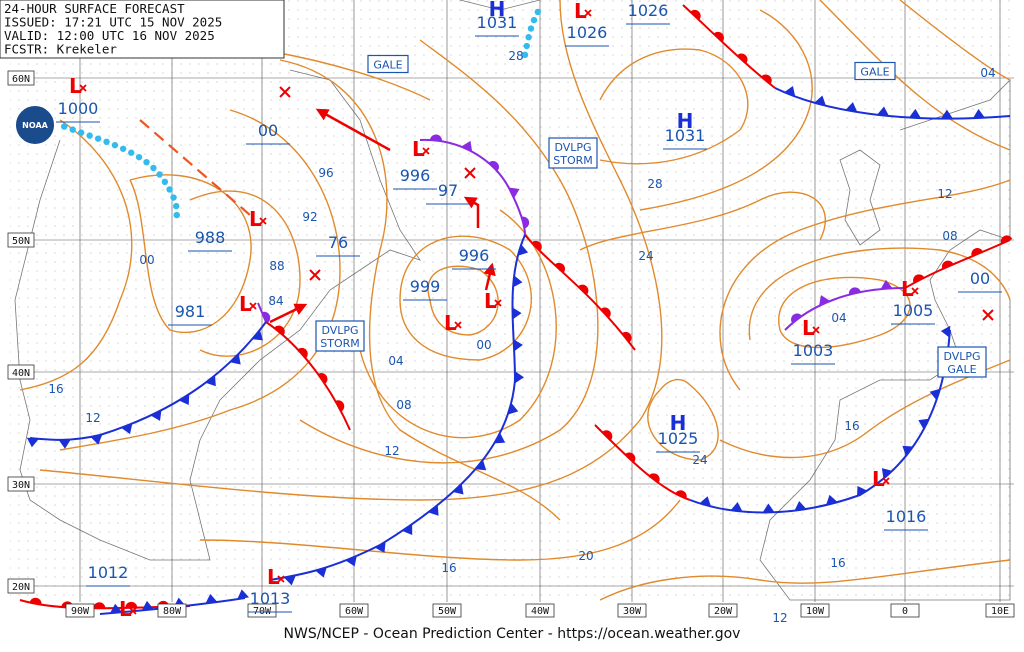  What do you see at coordinates (340, 343) in the screenshot?
I see `warning-text: STORM` at bounding box center [340, 343].